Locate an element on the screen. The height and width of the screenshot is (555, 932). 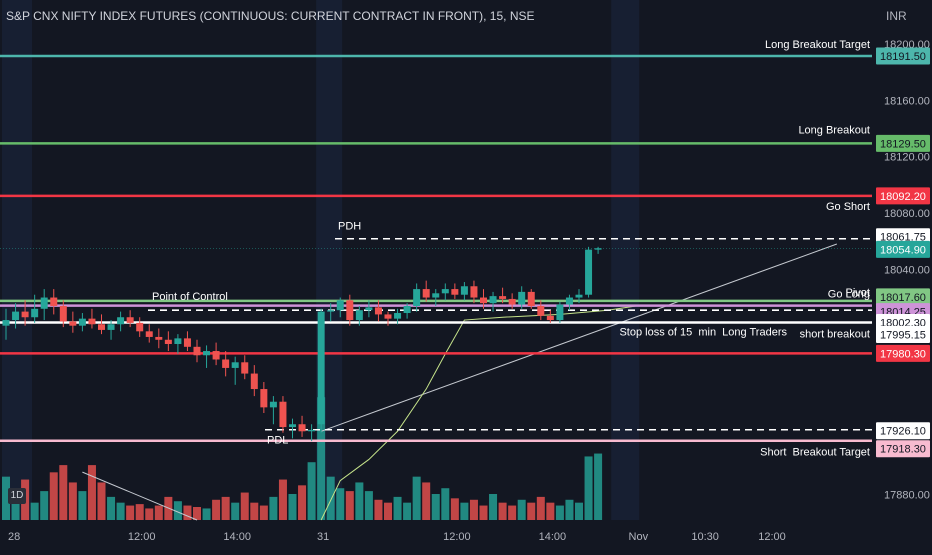
level-label: Long Breakout Target is located at coordinates (817, 45).